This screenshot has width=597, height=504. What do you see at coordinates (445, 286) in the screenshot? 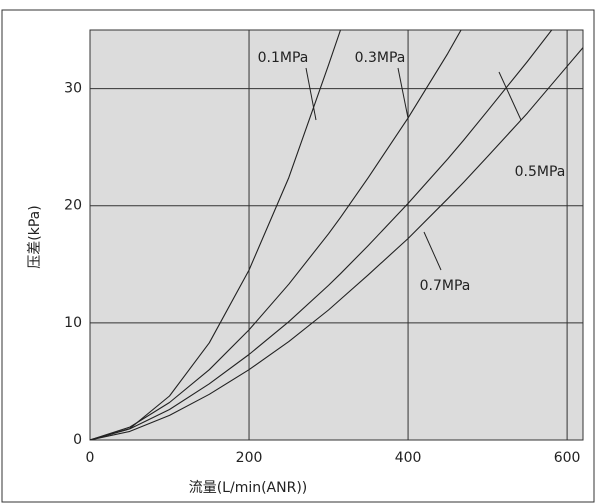
I see `series-label: 0.7MPa` at bounding box center [445, 286].